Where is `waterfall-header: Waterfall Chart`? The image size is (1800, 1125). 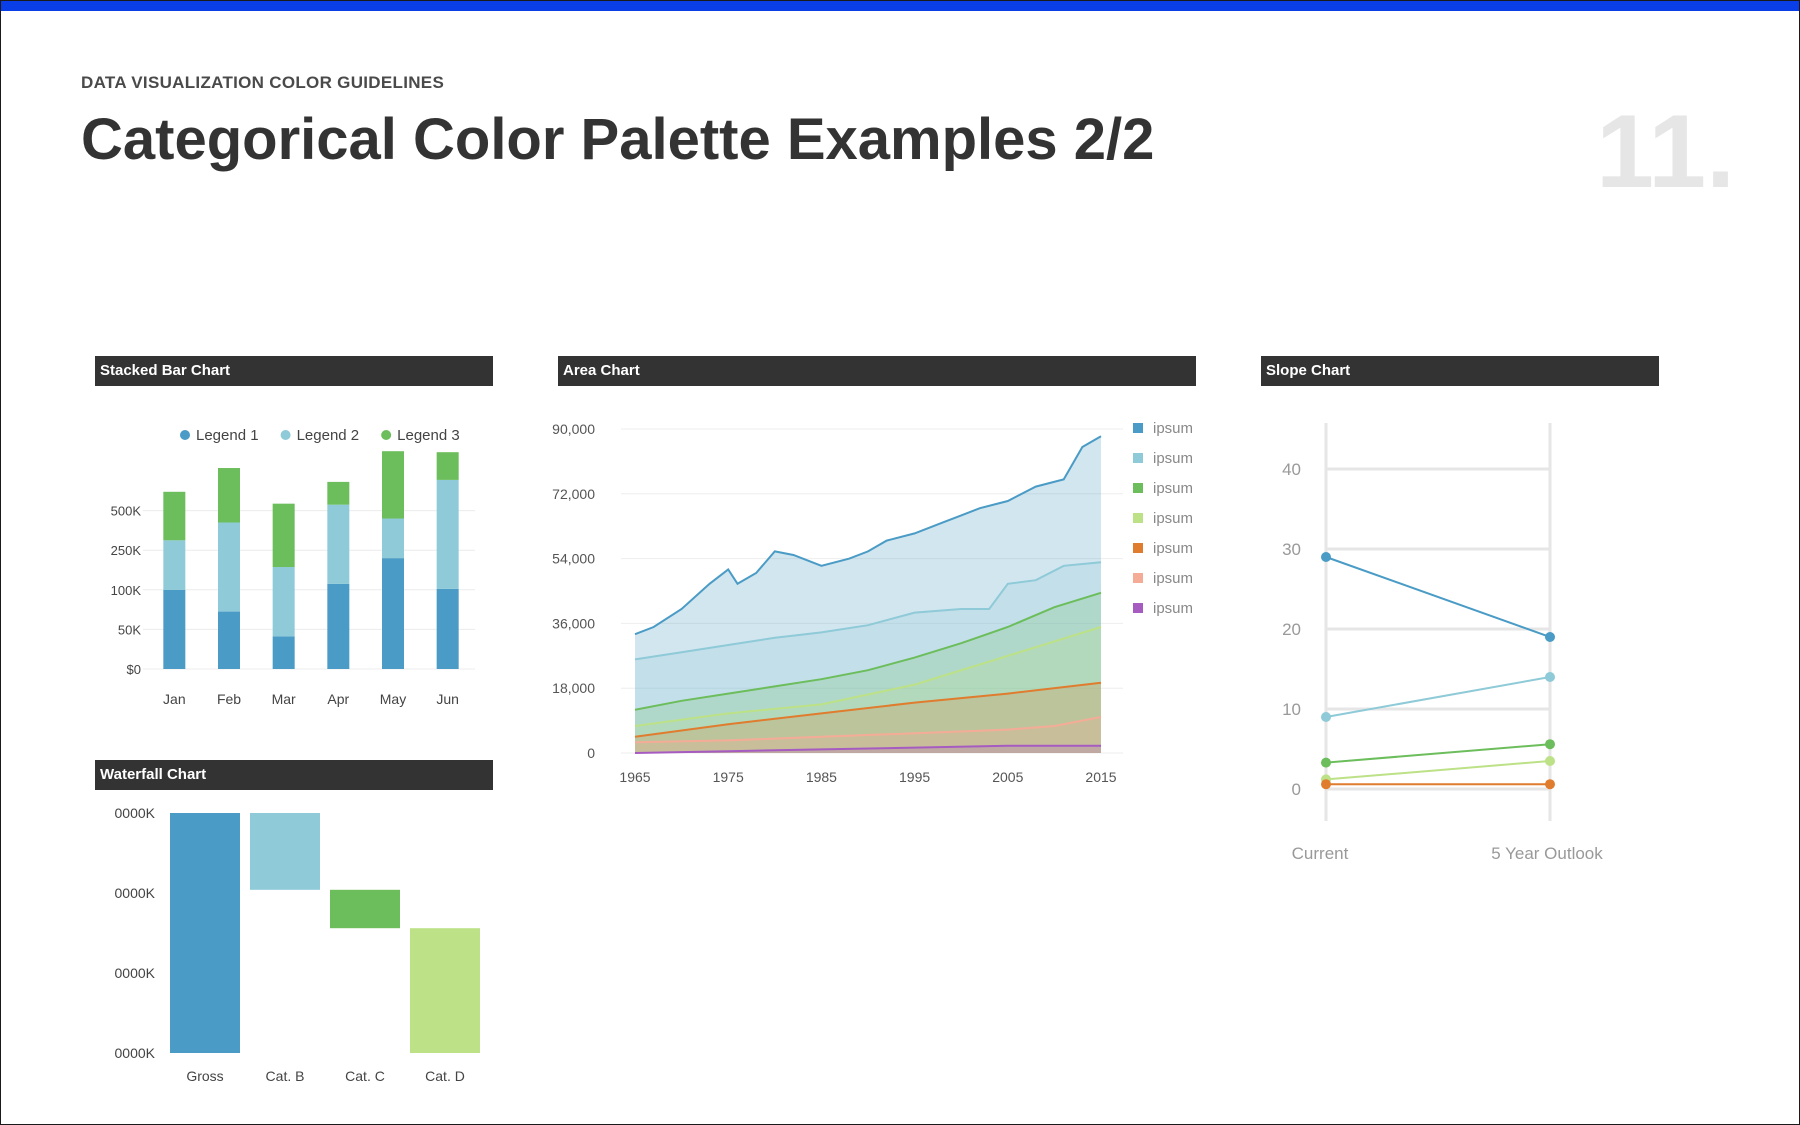
waterfall-header: Waterfall Chart is located at coordinates (294, 775).